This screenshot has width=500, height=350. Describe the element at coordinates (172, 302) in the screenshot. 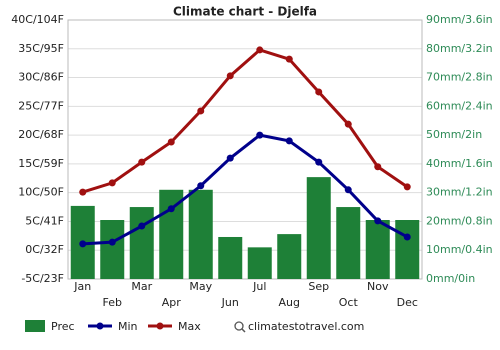

I see `x-tick-label: Apr` at that location.